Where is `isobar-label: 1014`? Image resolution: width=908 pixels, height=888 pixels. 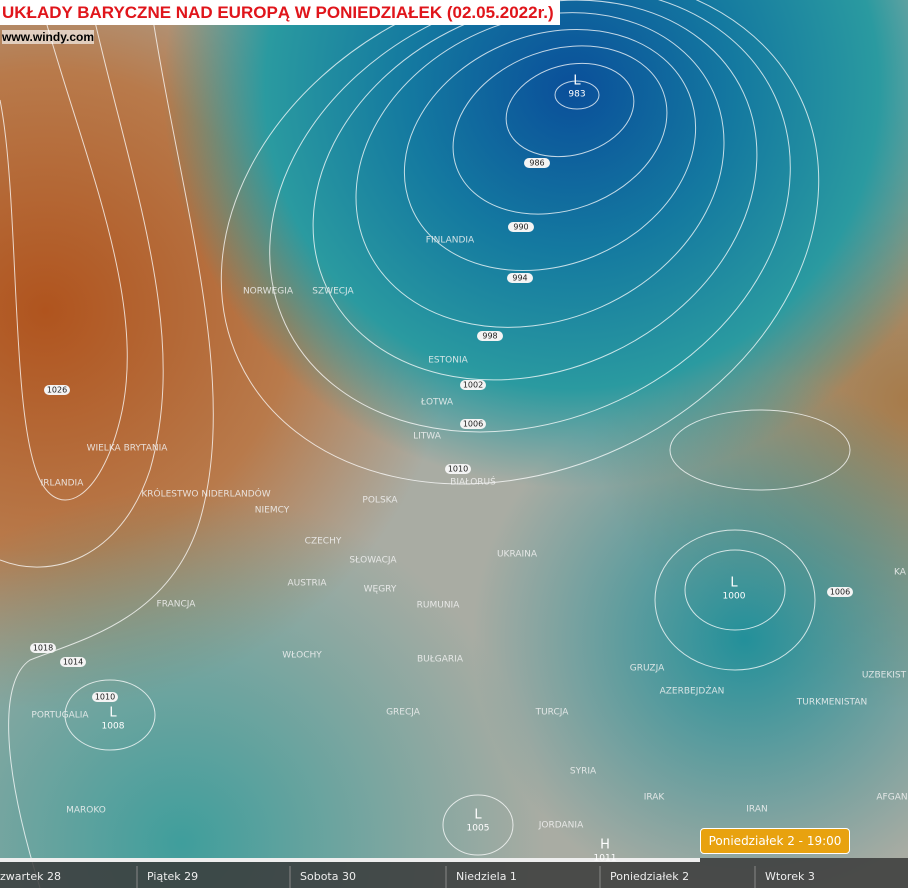
isobar-label: 1014 is located at coordinates (73, 662).